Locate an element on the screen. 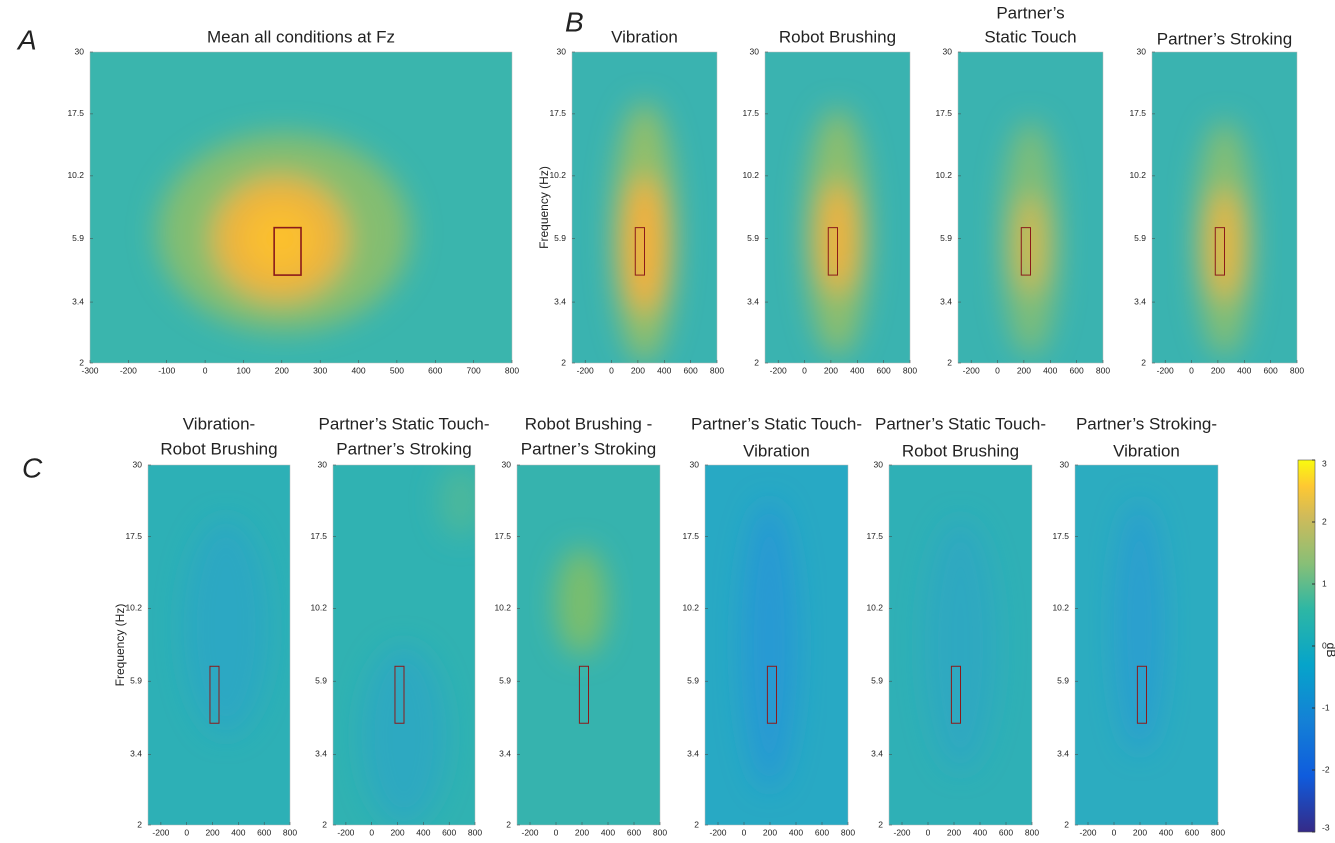 The width and height of the screenshot is (1335, 843). y-axis-label: Frequency (Hz) is located at coordinates (120, 645).